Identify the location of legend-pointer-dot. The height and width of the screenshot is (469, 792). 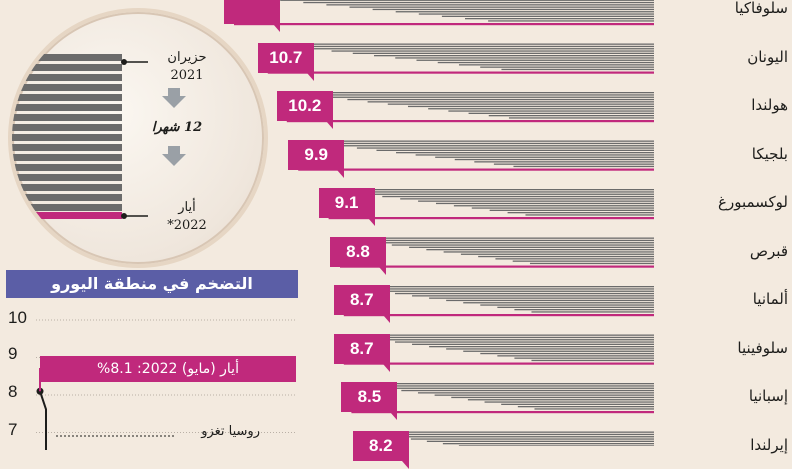
(124, 62).